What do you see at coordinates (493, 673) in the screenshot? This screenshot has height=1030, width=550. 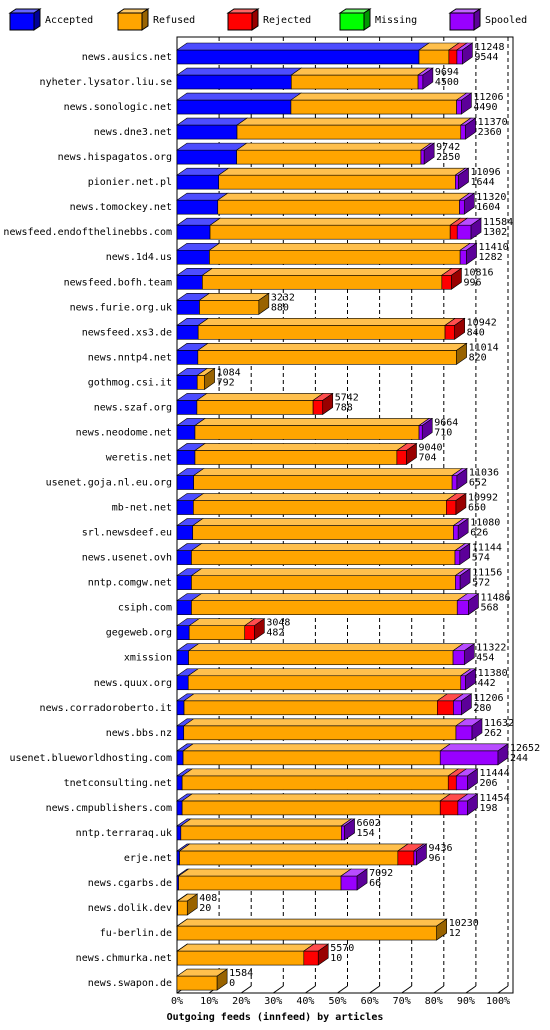 I see `total-label: 11380` at bounding box center [493, 673].